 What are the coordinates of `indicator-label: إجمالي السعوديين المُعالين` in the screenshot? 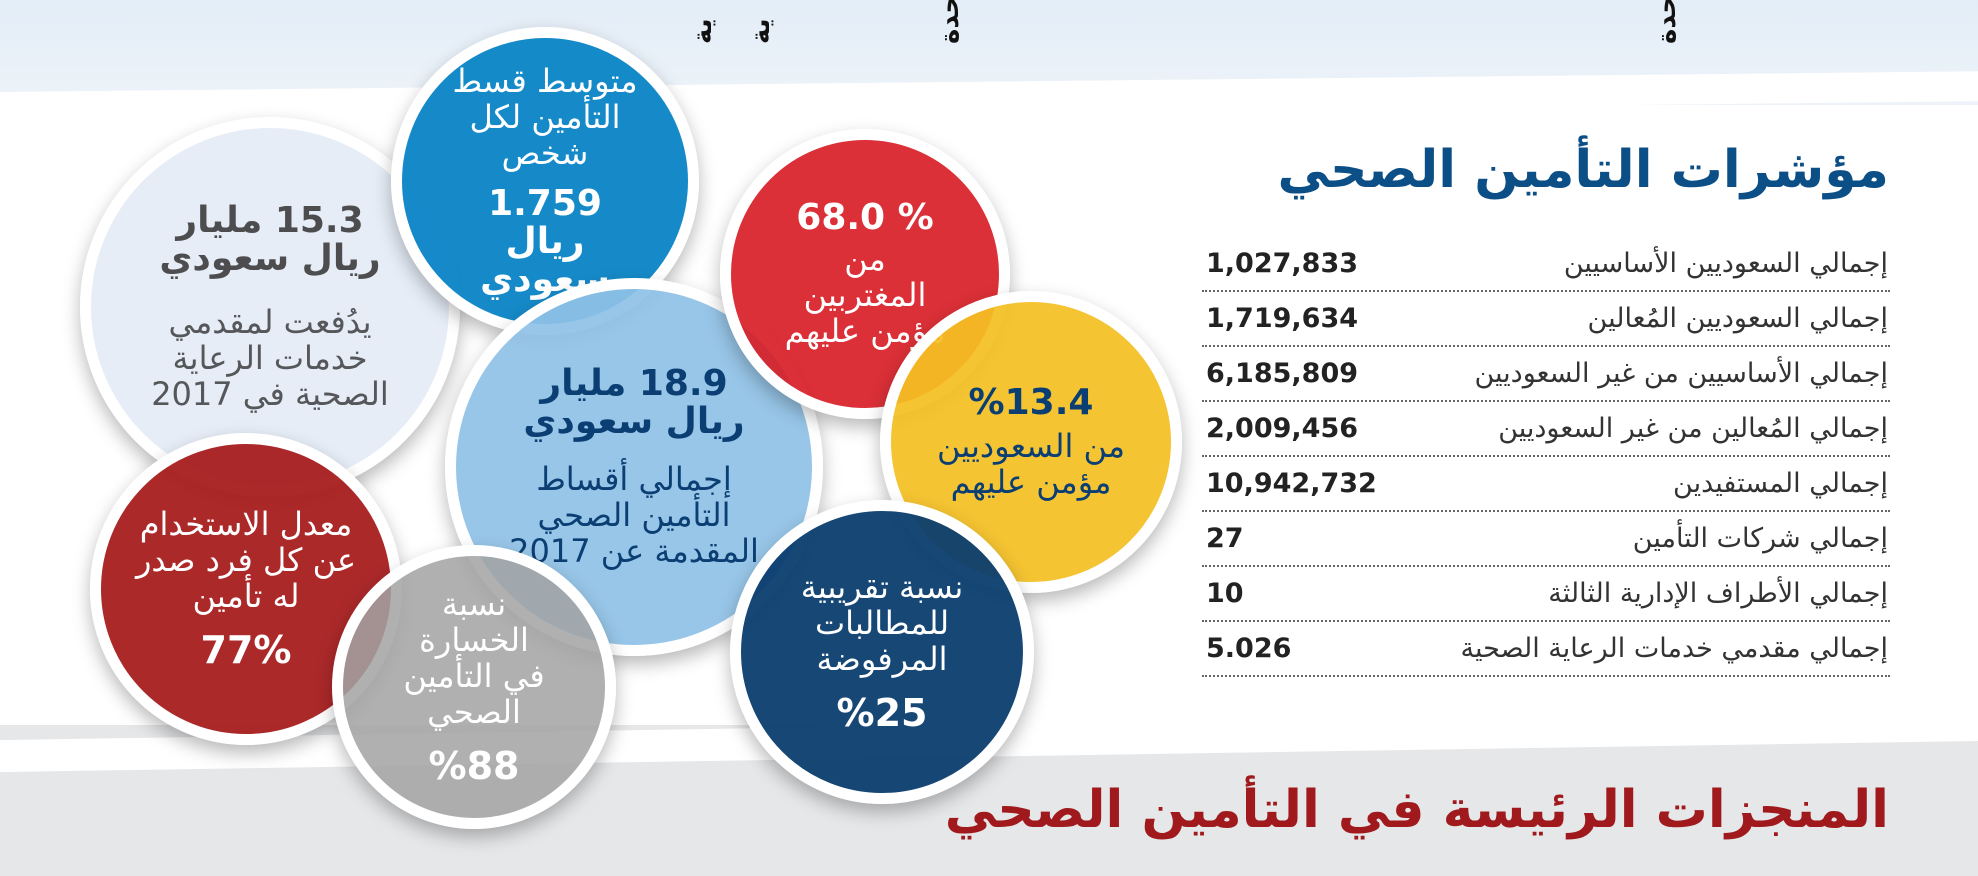 It's located at (1737, 318).